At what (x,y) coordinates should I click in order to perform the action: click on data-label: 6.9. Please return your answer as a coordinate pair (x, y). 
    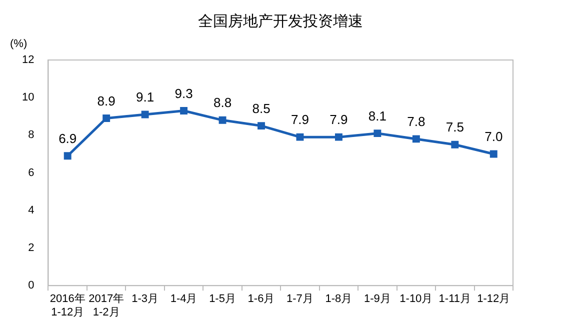
    Looking at the image, I should click on (67, 138).